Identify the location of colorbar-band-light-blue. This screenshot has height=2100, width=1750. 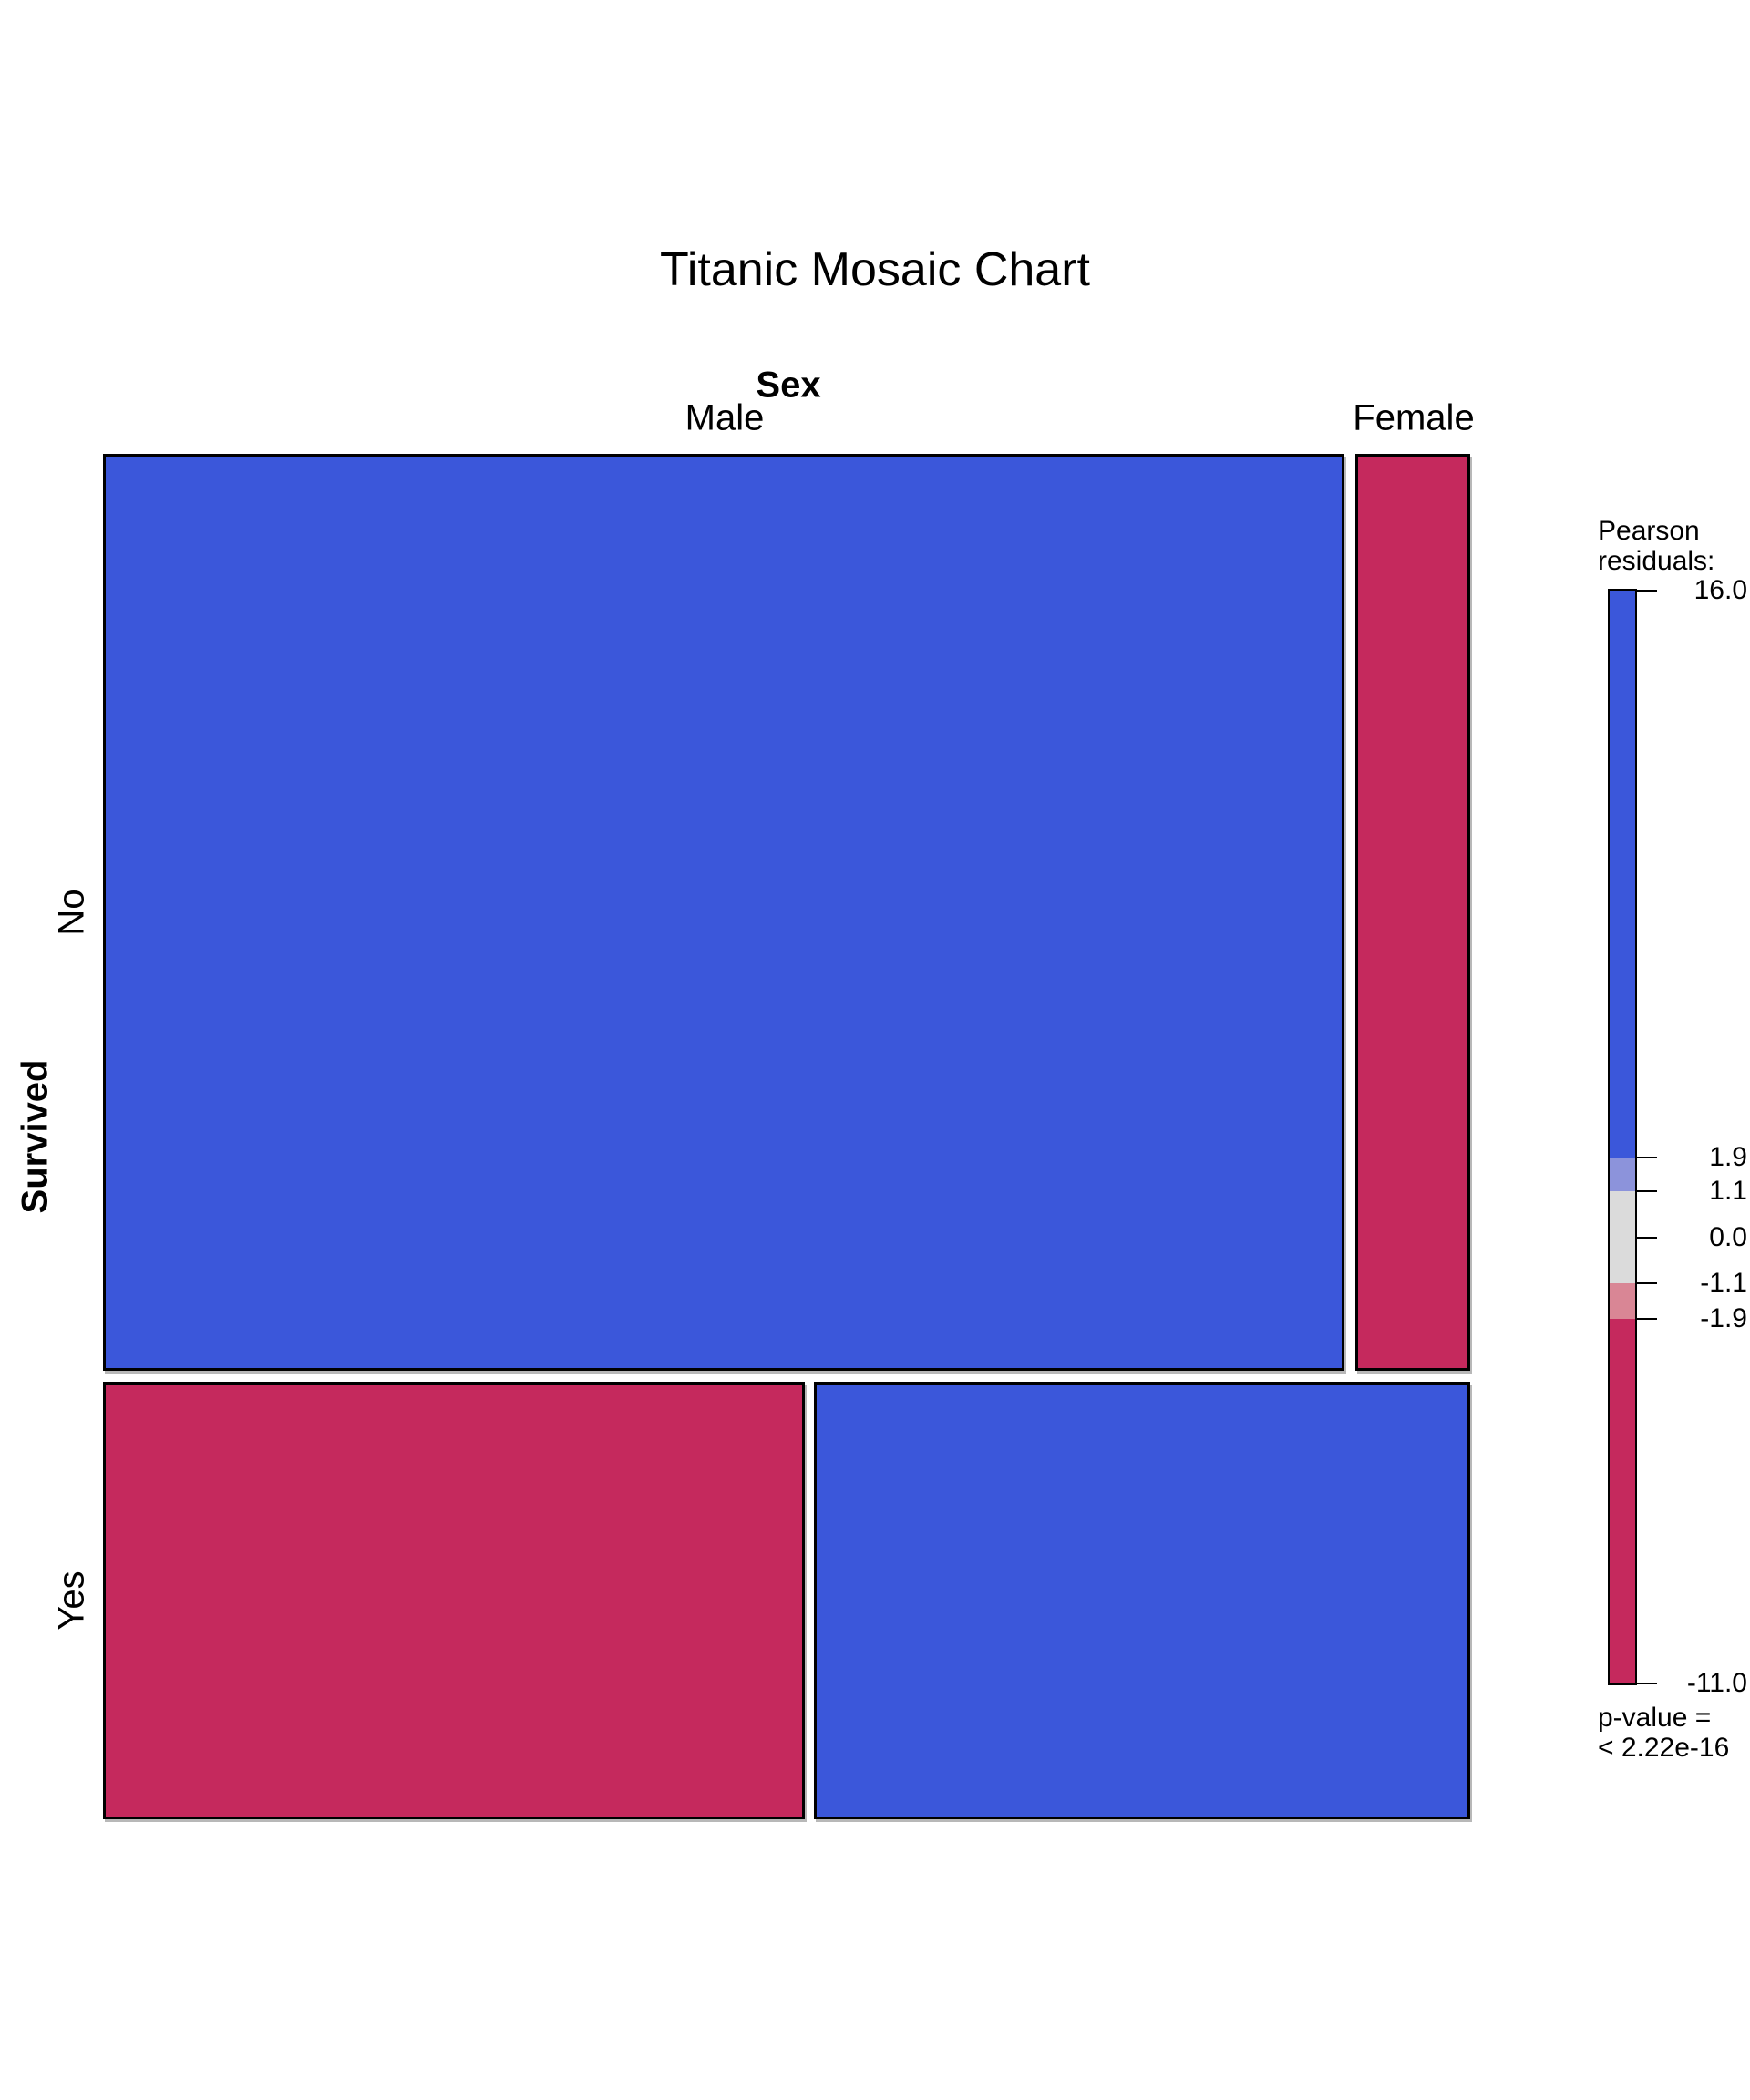
(1623, 1175).